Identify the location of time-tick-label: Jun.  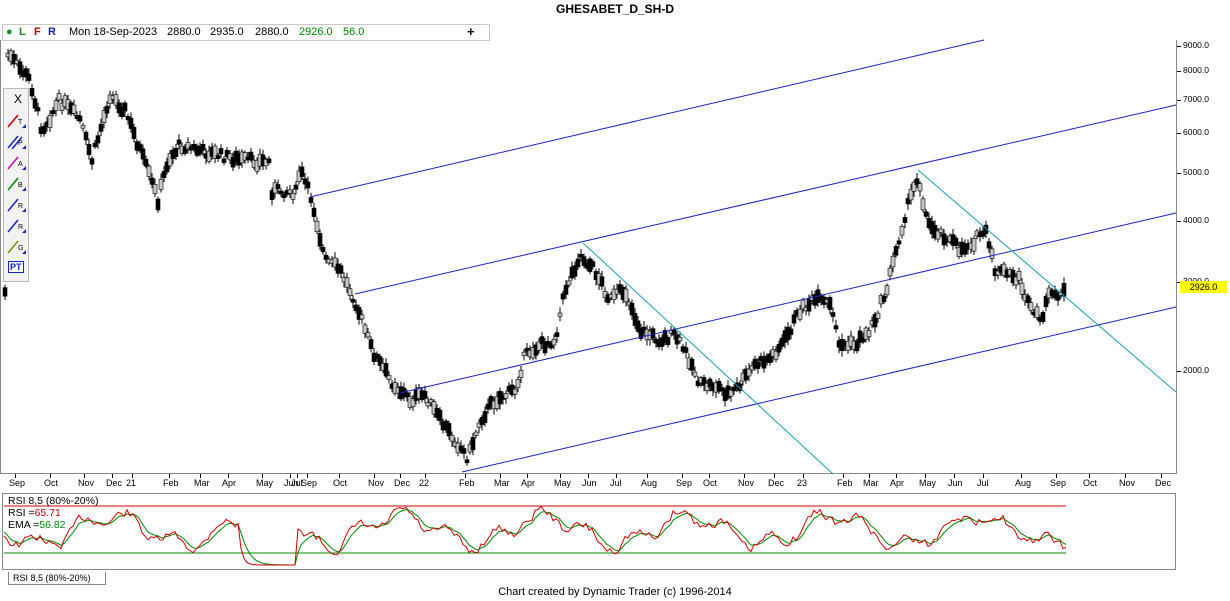
(589, 483).